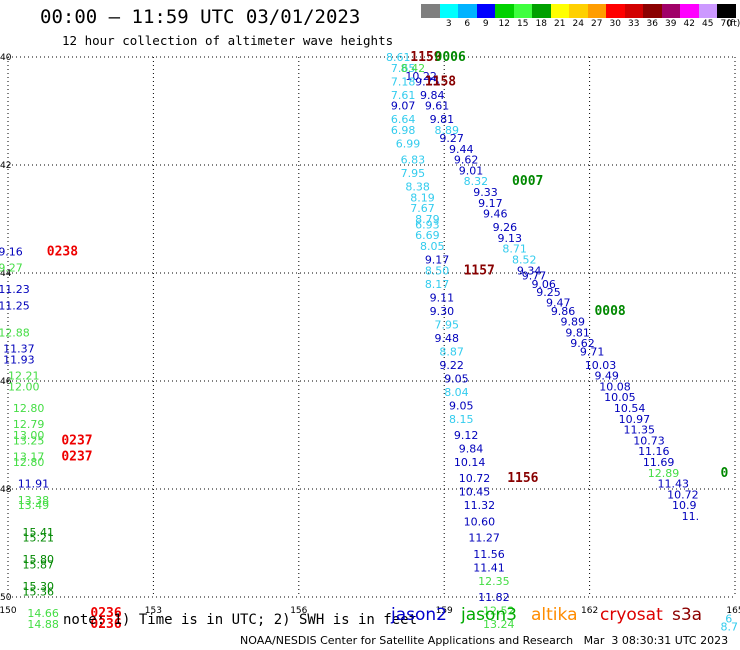 The image size is (740, 650). I want to click on wave-height-value: 14.66, so click(42, 613).